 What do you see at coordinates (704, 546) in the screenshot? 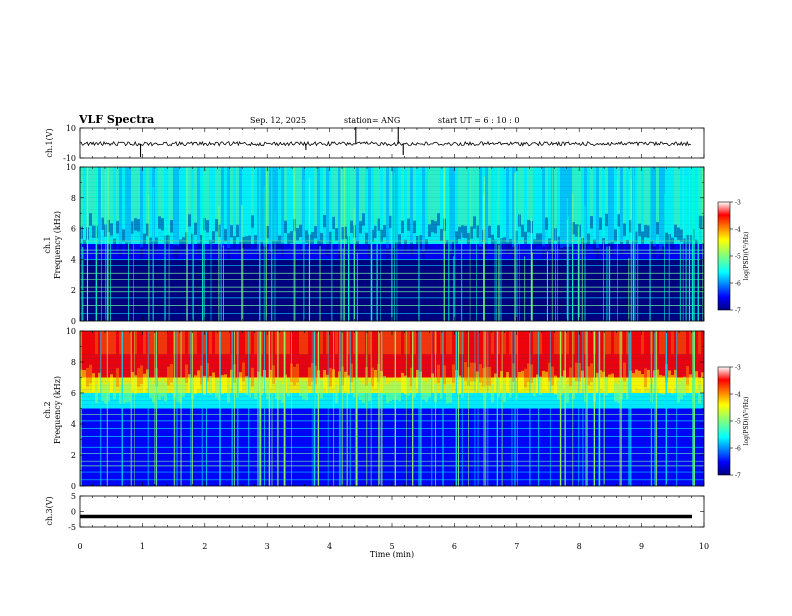
I see `x-tick-label: 10` at bounding box center [704, 546].